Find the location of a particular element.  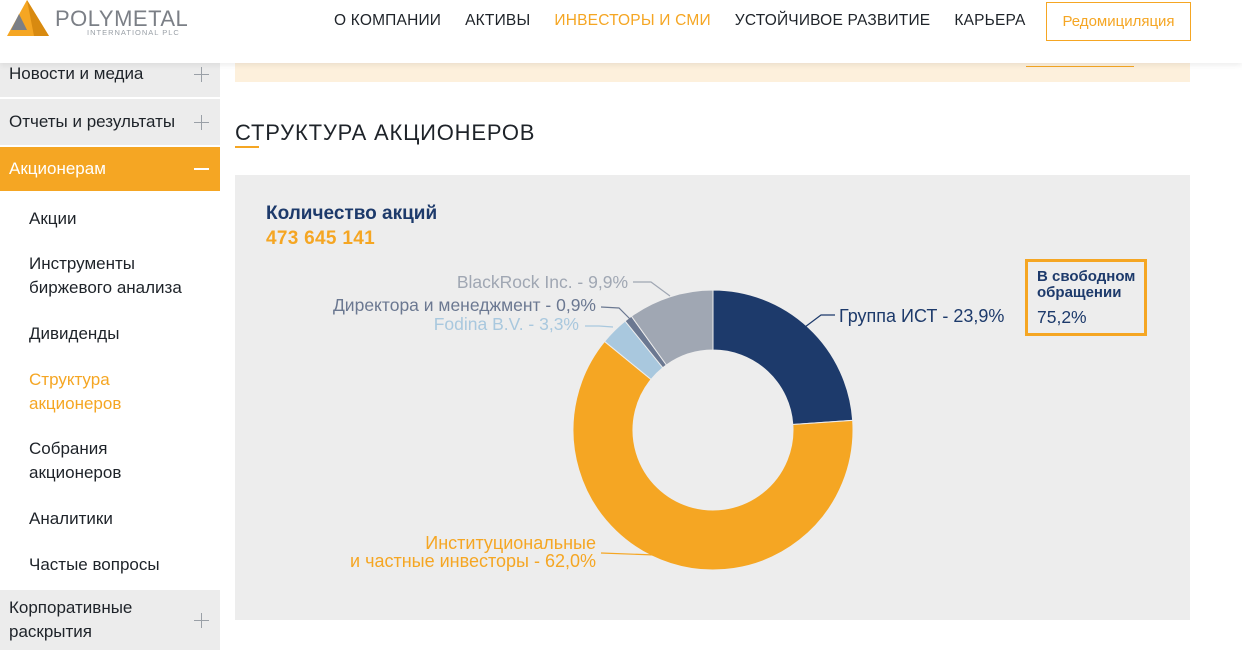

sidebar-item-reports: Отчеты и результаты is located at coordinates (110, 123).